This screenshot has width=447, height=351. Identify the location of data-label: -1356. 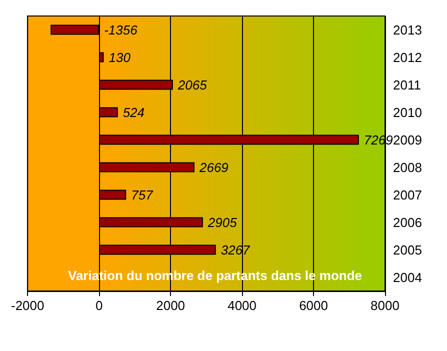
(121, 30).